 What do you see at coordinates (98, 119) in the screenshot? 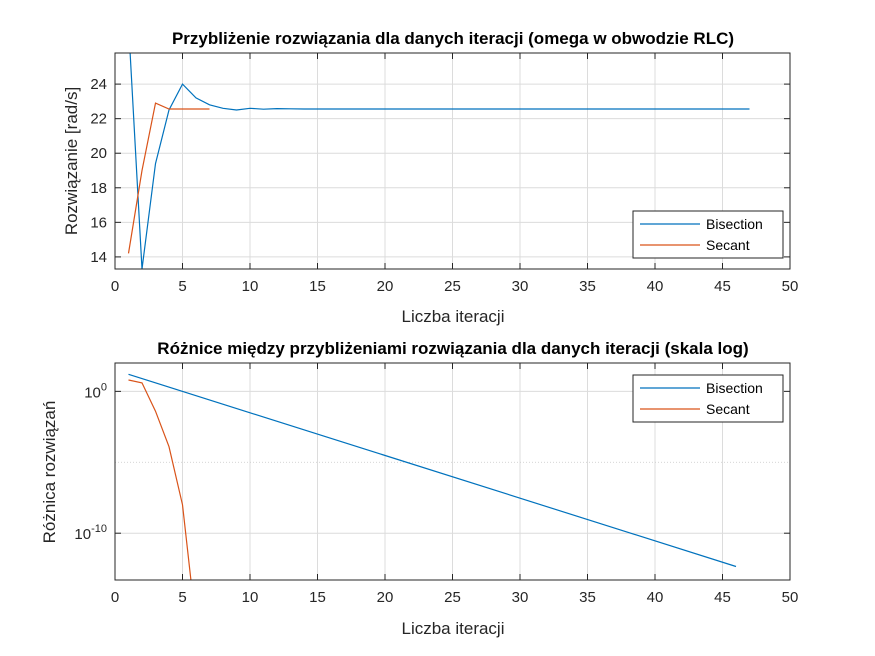
I see `y-tick-label: 22` at bounding box center [98, 119].